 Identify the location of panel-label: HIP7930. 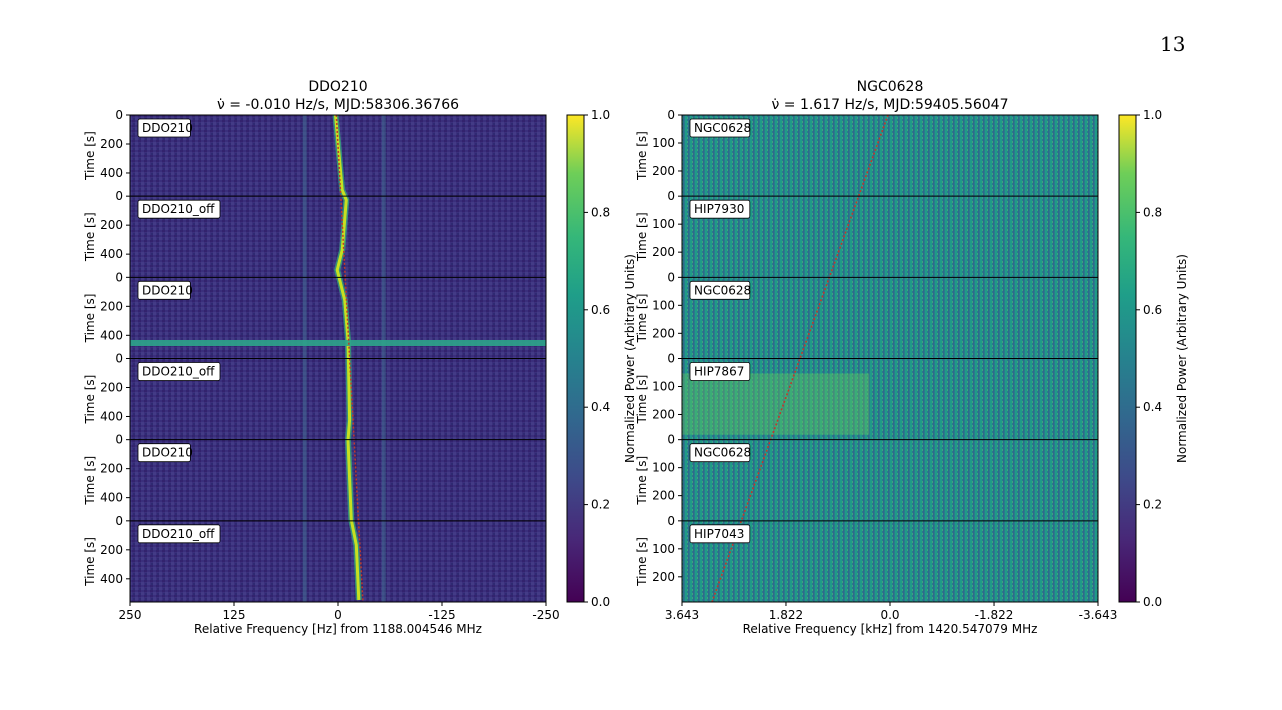
(719, 209).